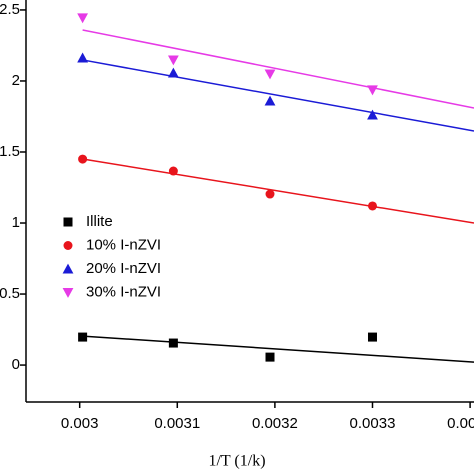 The image size is (474, 474). What do you see at coordinates (177, 423) in the screenshot?
I see `x-tick-label: 0.0031` at bounding box center [177, 423].